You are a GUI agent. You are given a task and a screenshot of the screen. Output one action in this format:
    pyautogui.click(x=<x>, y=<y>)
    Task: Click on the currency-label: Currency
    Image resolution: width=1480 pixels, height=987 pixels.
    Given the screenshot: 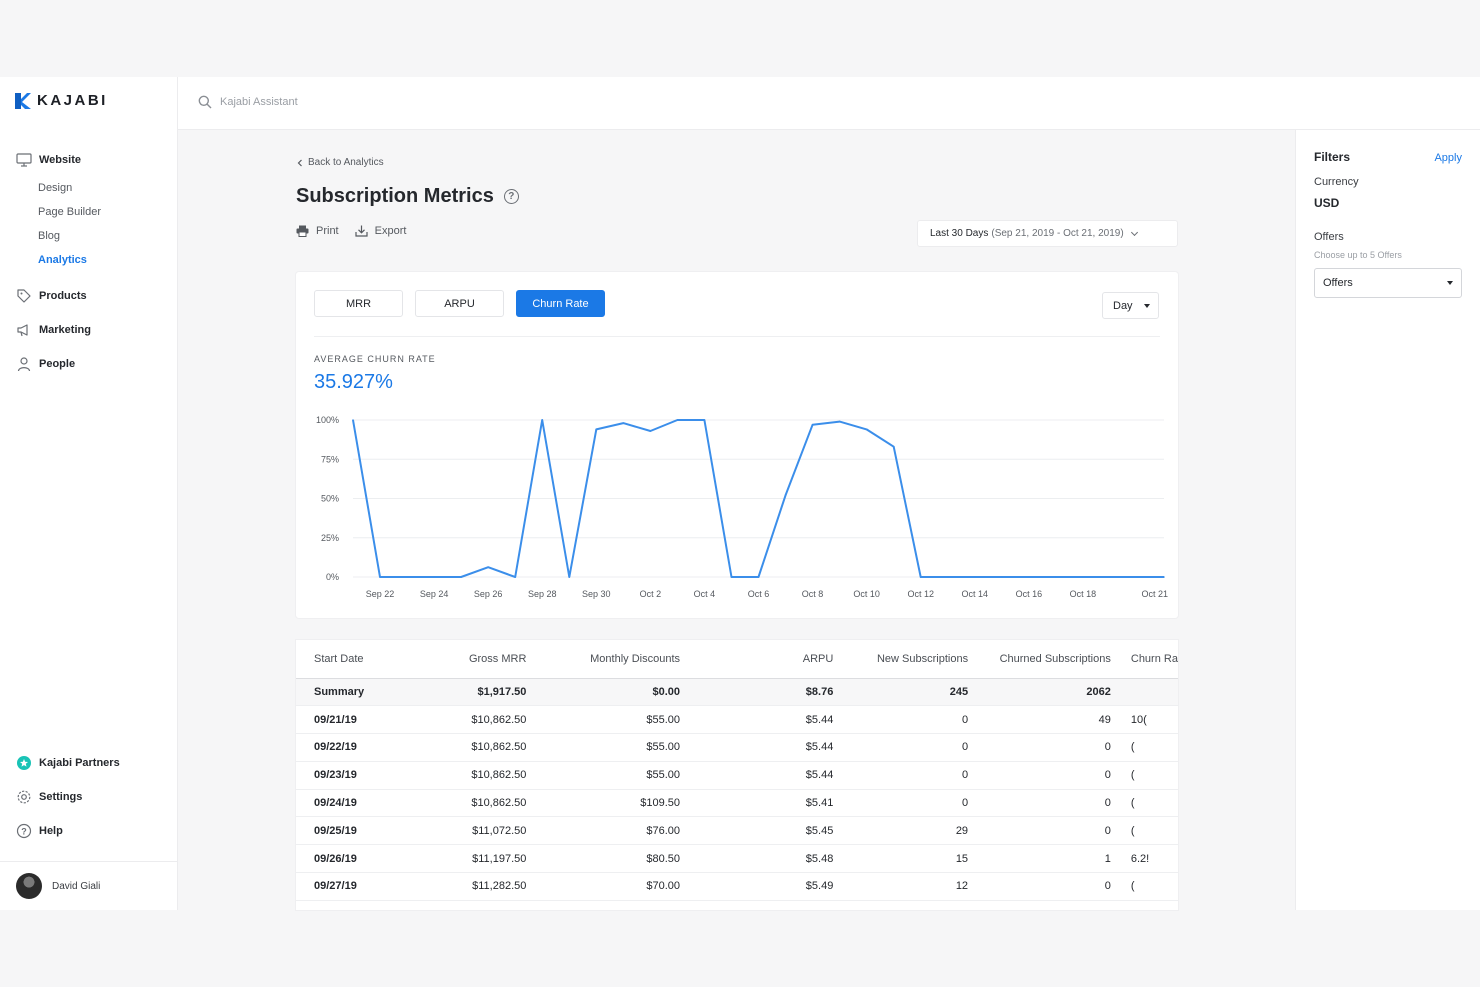 What is the action you would take?
    pyautogui.click(x=1336, y=182)
    